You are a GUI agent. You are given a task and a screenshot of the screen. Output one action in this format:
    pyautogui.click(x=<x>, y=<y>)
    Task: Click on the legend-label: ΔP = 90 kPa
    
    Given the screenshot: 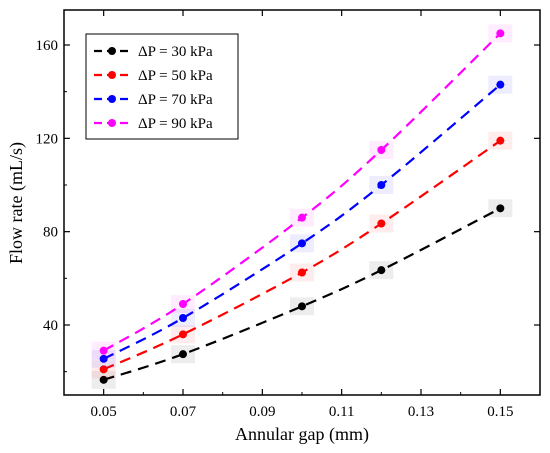 What is the action you would take?
    pyautogui.click(x=175, y=124)
    